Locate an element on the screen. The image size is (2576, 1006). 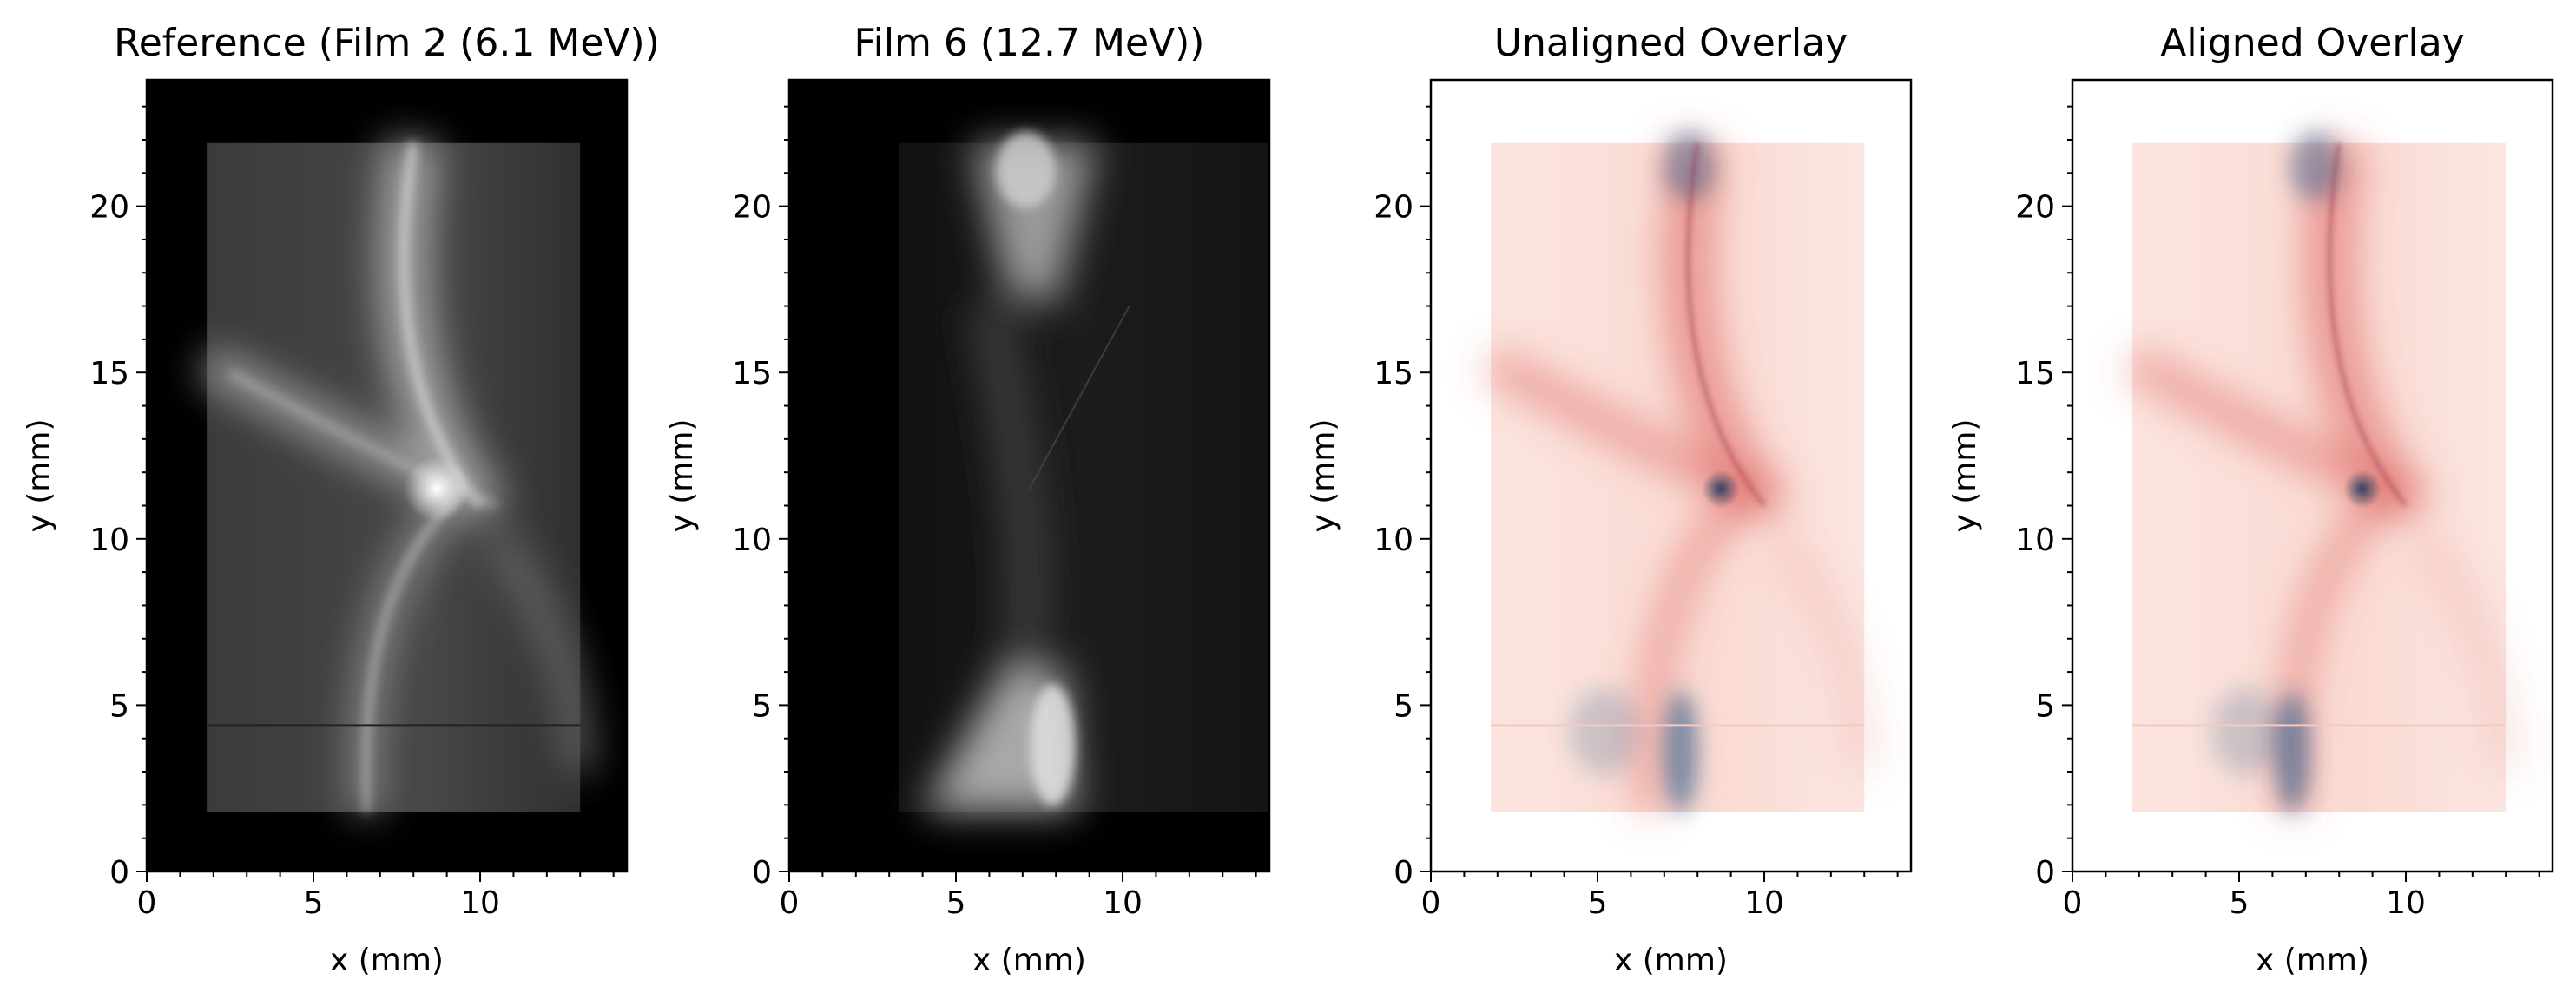
panel-title: Unaligned Overlay is located at coordinates (1671, 43).